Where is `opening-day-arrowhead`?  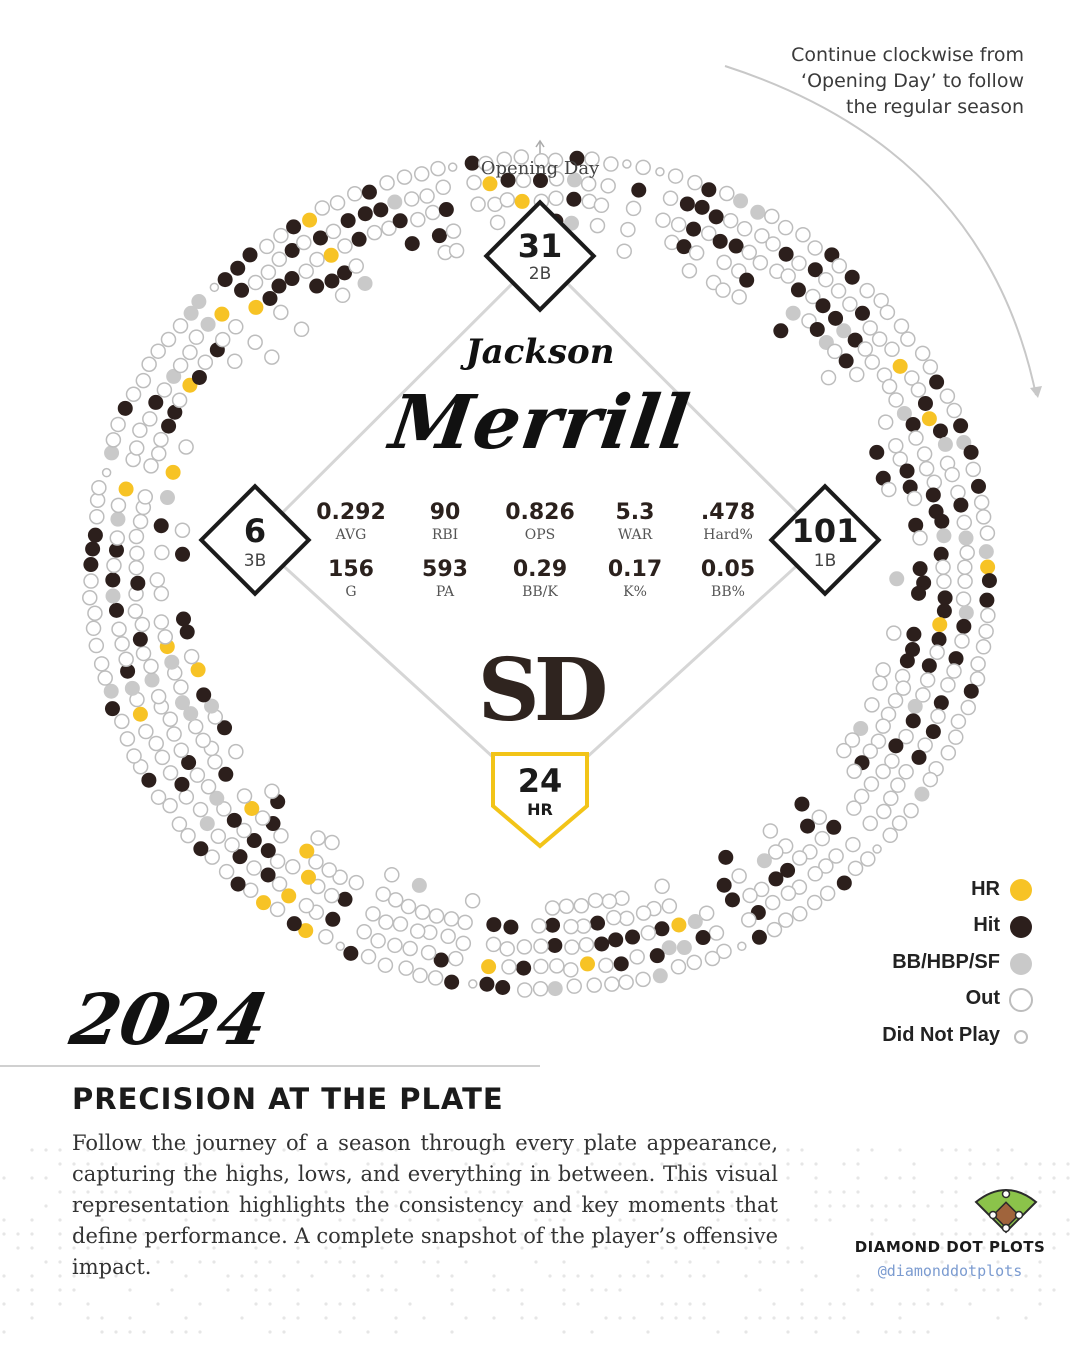 opening-day-arrowhead is located at coordinates (540, 143).